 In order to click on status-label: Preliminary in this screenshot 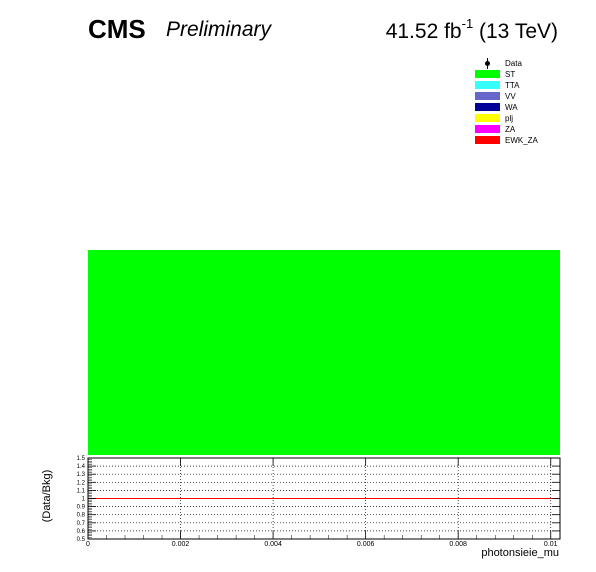, I will do `click(219, 29)`.